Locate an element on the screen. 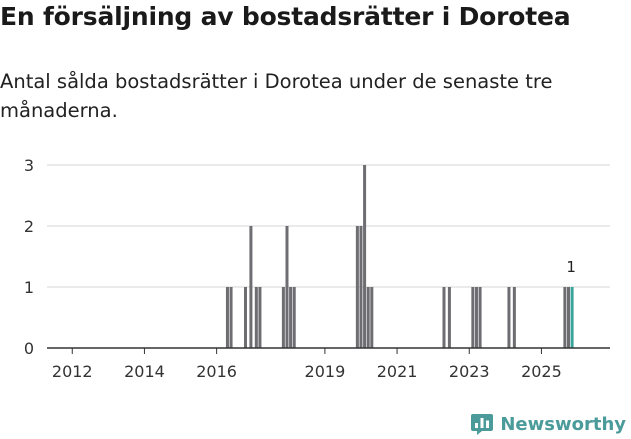 This screenshot has width=631, height=439. y-tick-label: 2 is located at coordinates (29, 226).